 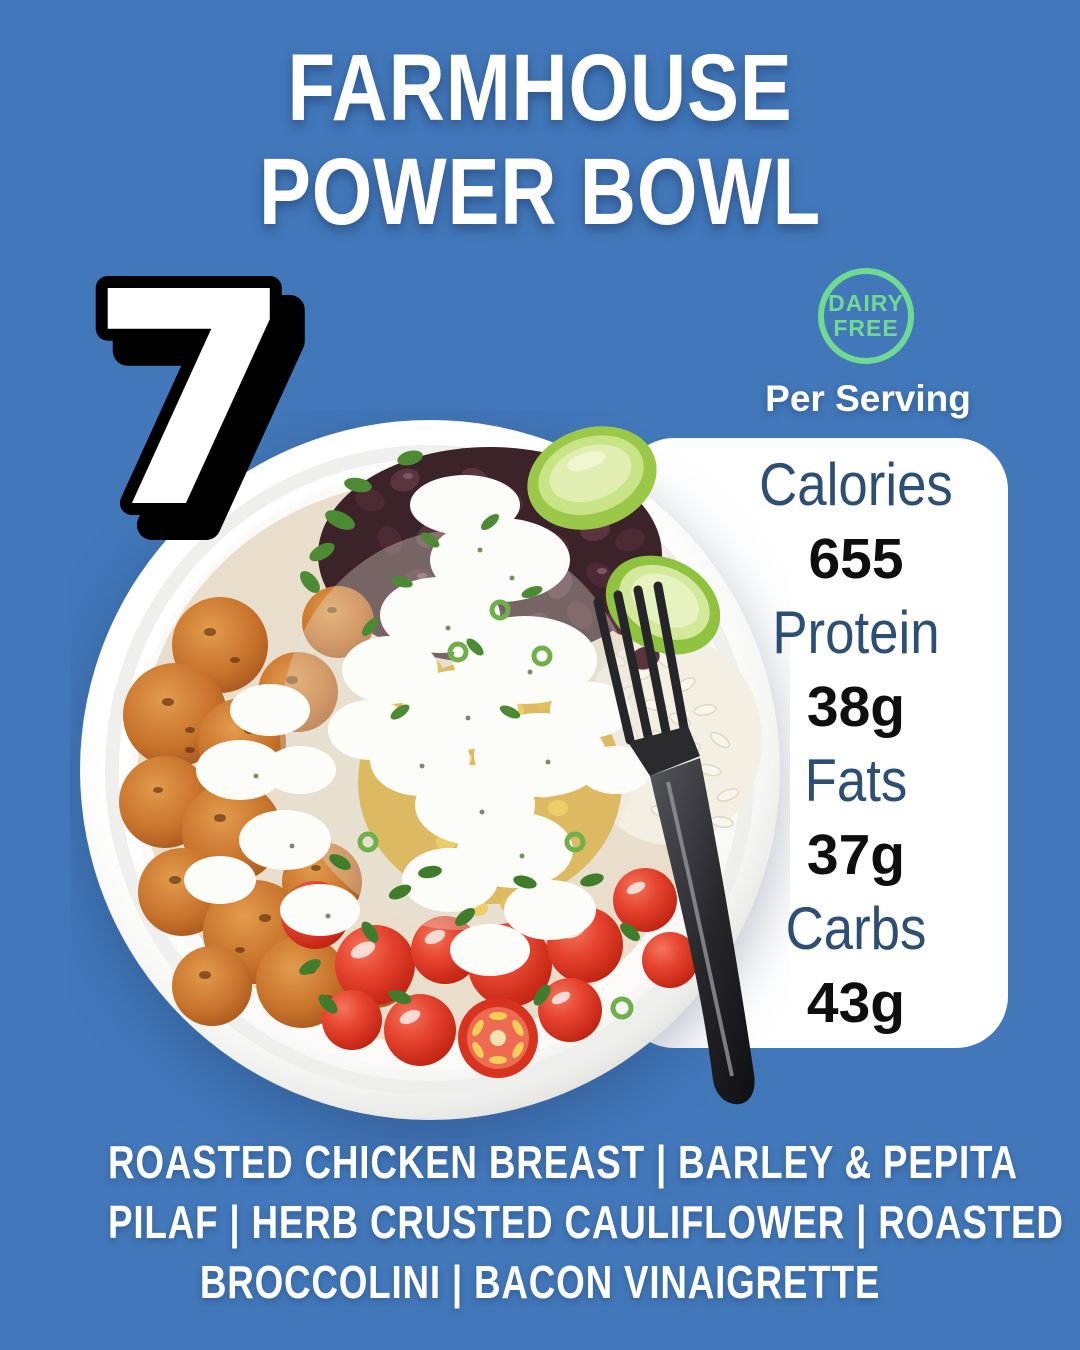 I want to click on dairy-free-line-1: DAIRY, so click(x=866, y=303).